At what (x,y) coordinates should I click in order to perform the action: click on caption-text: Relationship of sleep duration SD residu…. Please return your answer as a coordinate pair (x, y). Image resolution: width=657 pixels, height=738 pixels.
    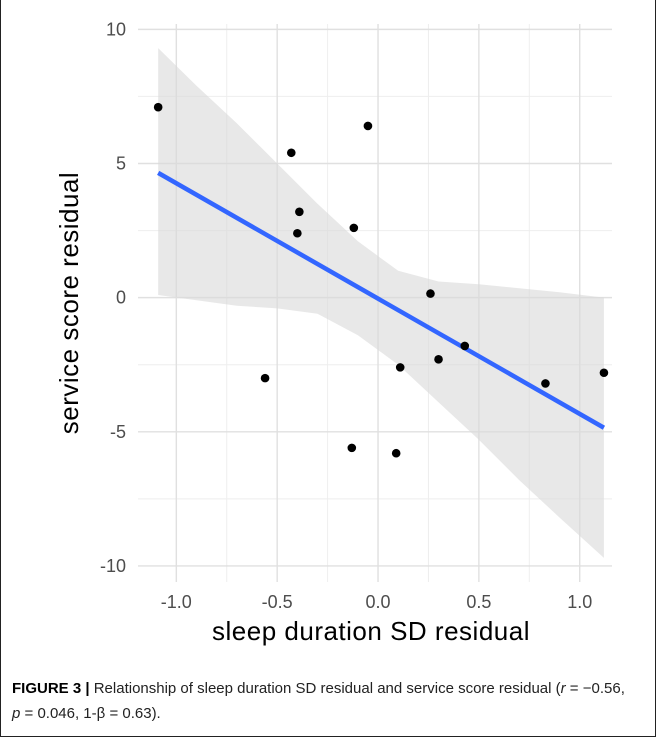
    Looking at the image, I should click on (325, 688).